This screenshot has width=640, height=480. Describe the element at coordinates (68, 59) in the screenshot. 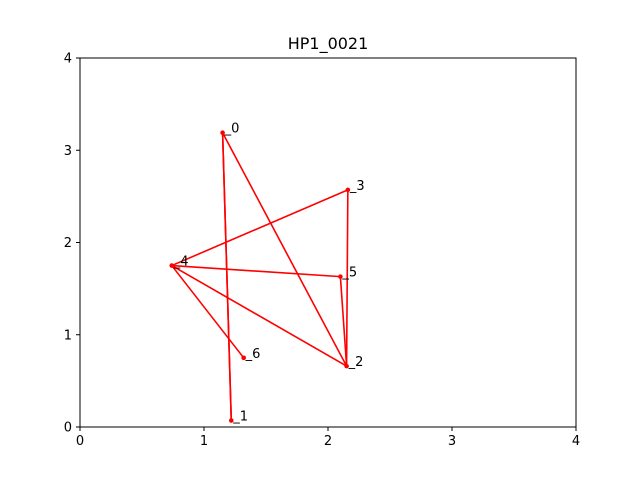

I see `y-tick-label: 4` at that location.